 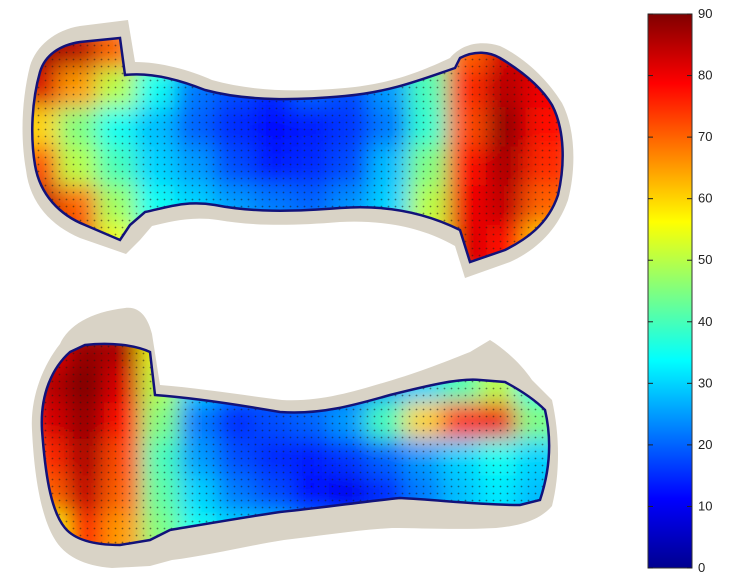 What do you see at coordinates (705, 13) in the screenshot?
I see `colorbar-tick-label: 90` at bounding box center [705, 13].